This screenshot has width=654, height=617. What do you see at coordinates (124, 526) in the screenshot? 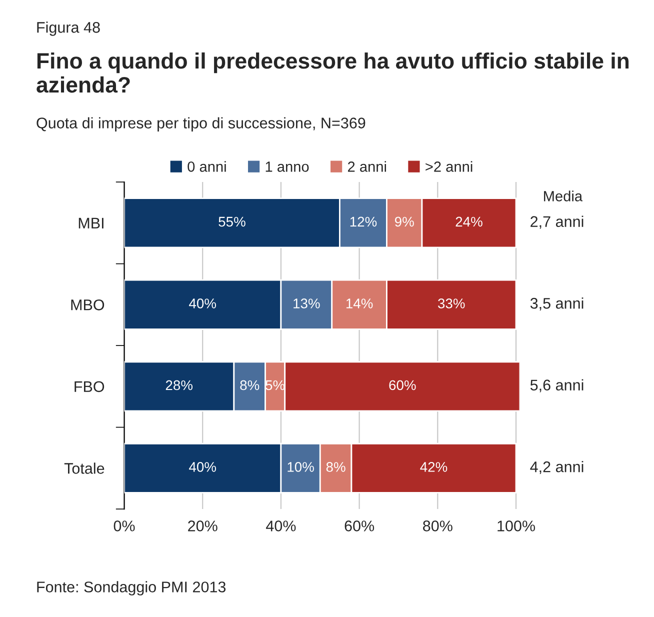
I see `x-tick-label: 0%` at bounding box center [124, 526].